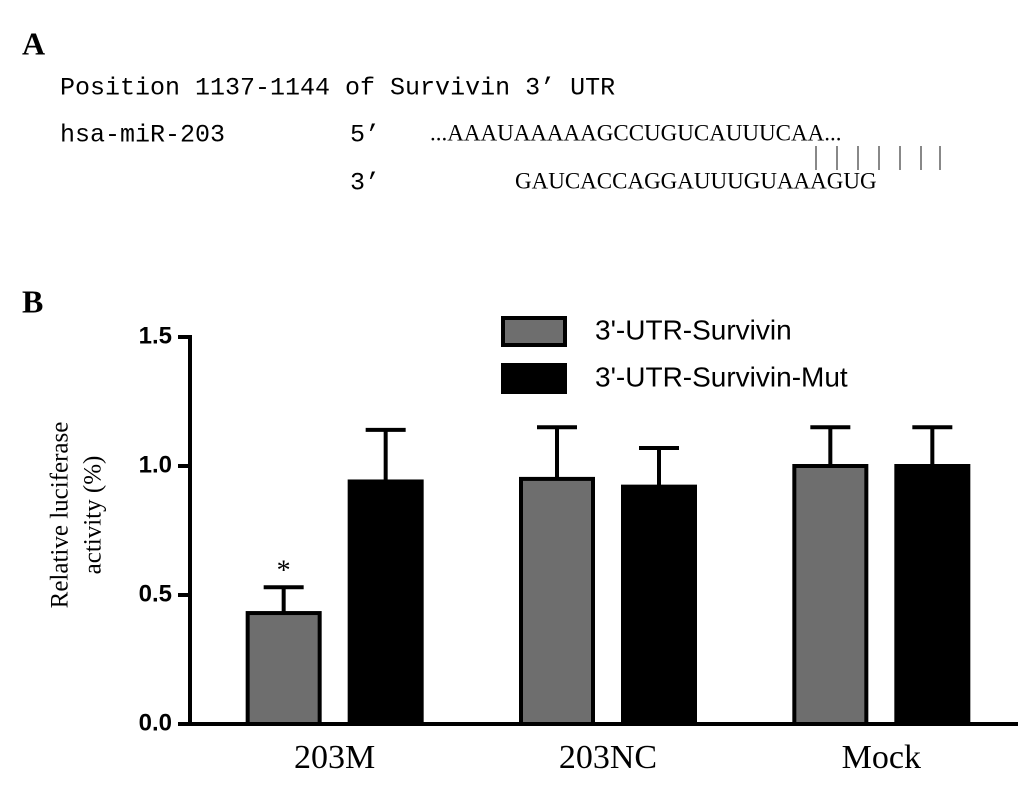 This screenshot has width=1033, height=807. What do you see at coordinates (608, 757) in the screenshot?
I see `x-tick-label: 203NC` at bounding box center [608, 757].